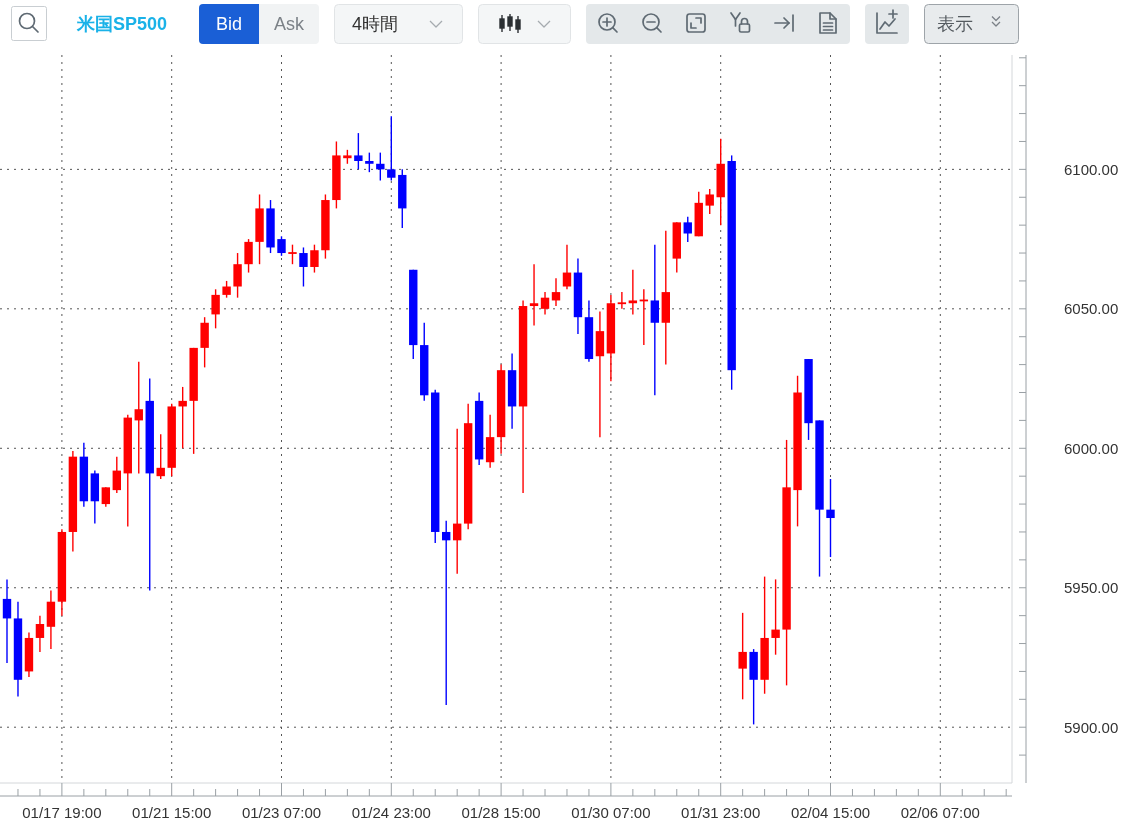  I want to click on x-tick-label: 01/30 07:00, so click(611, 812).